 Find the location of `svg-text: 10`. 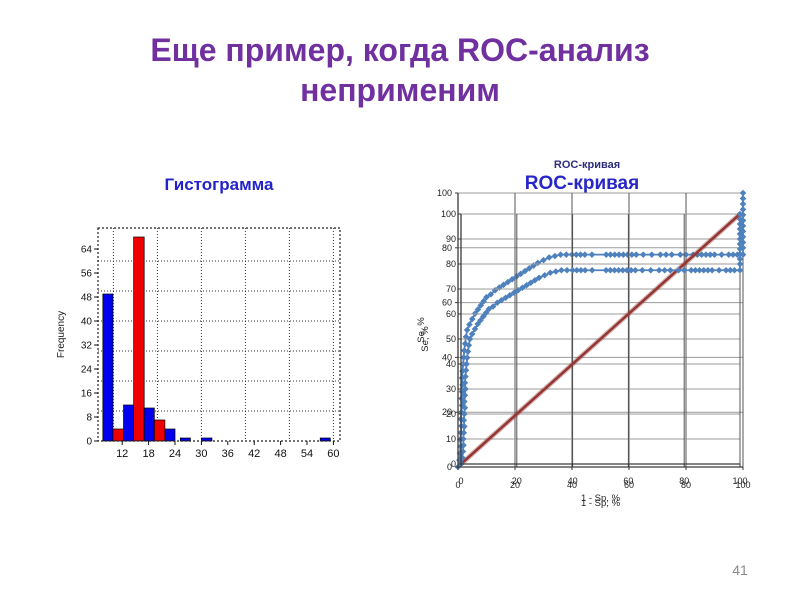

svg-text: 10 is located at coordinates (451, 439).